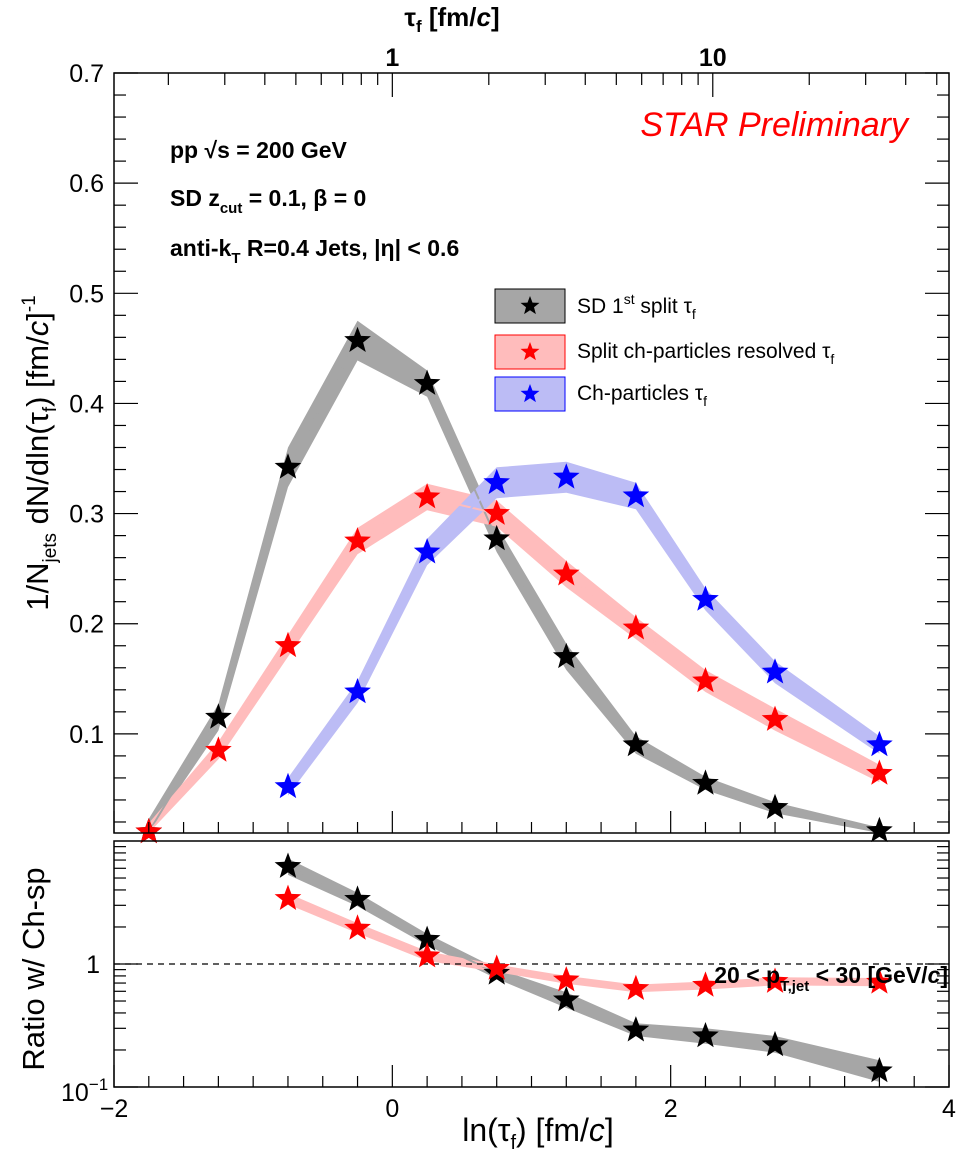 The width and height of the screenshot is (966, 1152). Describe the element at coordinates (513, 1142) in the screenshot. I see `xlabel-sub: f` at that location.